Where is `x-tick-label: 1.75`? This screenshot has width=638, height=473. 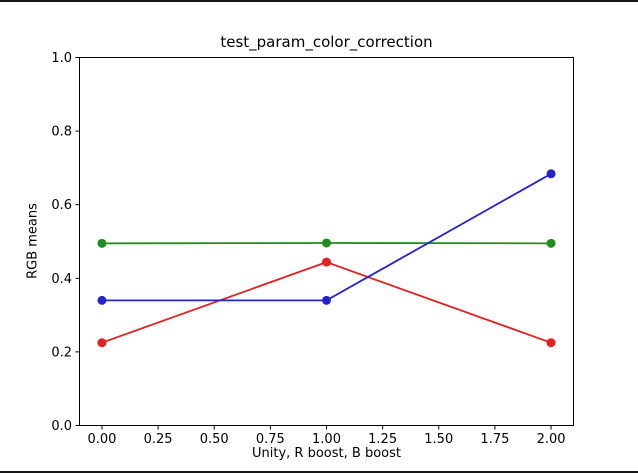
x-tick-label: 1.75 is located at coordinates (494, 439).